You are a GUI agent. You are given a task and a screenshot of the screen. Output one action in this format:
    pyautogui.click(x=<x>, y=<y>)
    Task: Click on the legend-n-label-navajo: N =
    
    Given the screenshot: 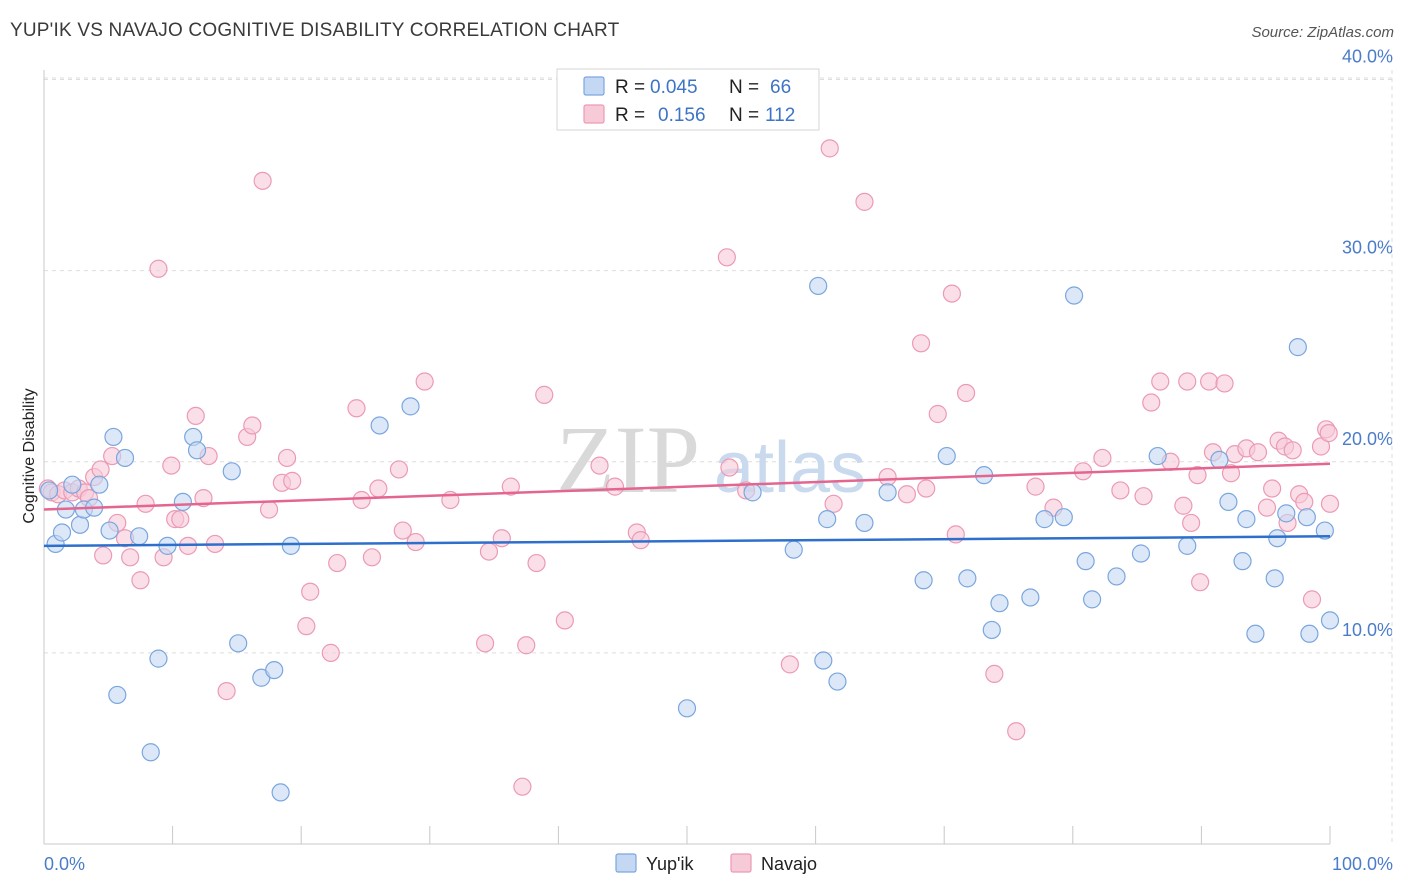 What is the action you would take?
    pyautogui.click(x=744, y=115)
    